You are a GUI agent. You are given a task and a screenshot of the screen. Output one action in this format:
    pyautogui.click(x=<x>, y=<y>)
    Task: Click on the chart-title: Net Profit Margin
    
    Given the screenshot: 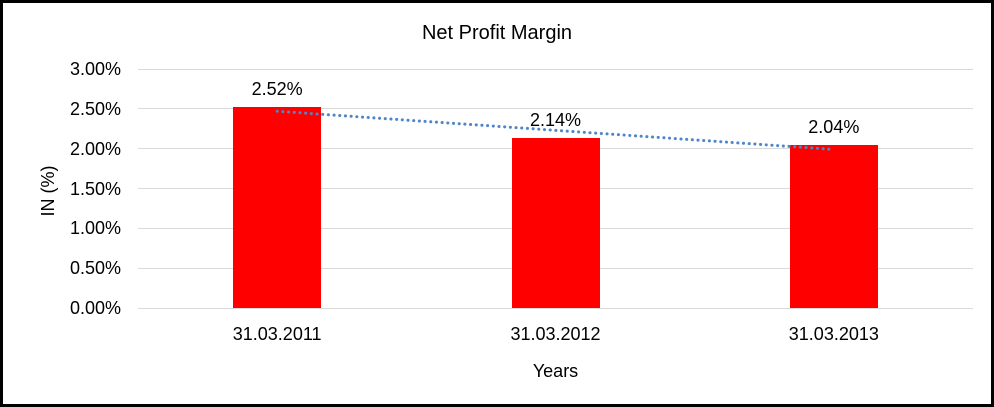 What is the action you would take?
    pyautogui.click(x=497, y=33)
    